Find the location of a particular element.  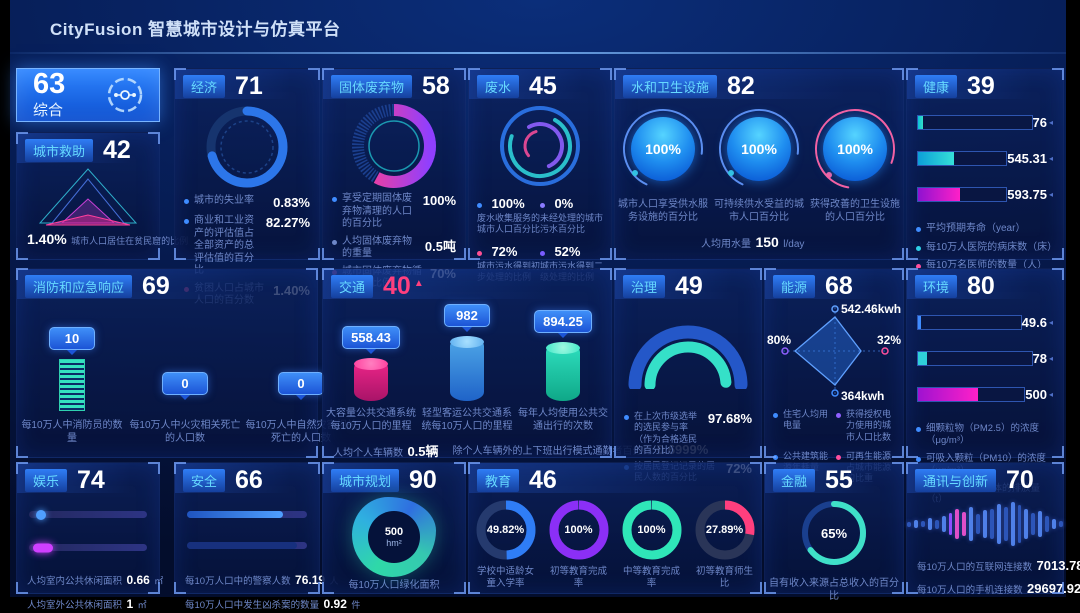

donut-caption: 中等教育完成率 is located at coordinates (651, 578).